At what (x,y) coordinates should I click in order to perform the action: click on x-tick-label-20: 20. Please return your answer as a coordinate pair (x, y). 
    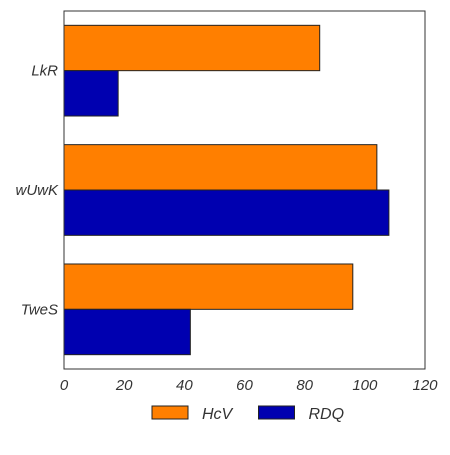
    Looking at the image, I should click on (124, 385).